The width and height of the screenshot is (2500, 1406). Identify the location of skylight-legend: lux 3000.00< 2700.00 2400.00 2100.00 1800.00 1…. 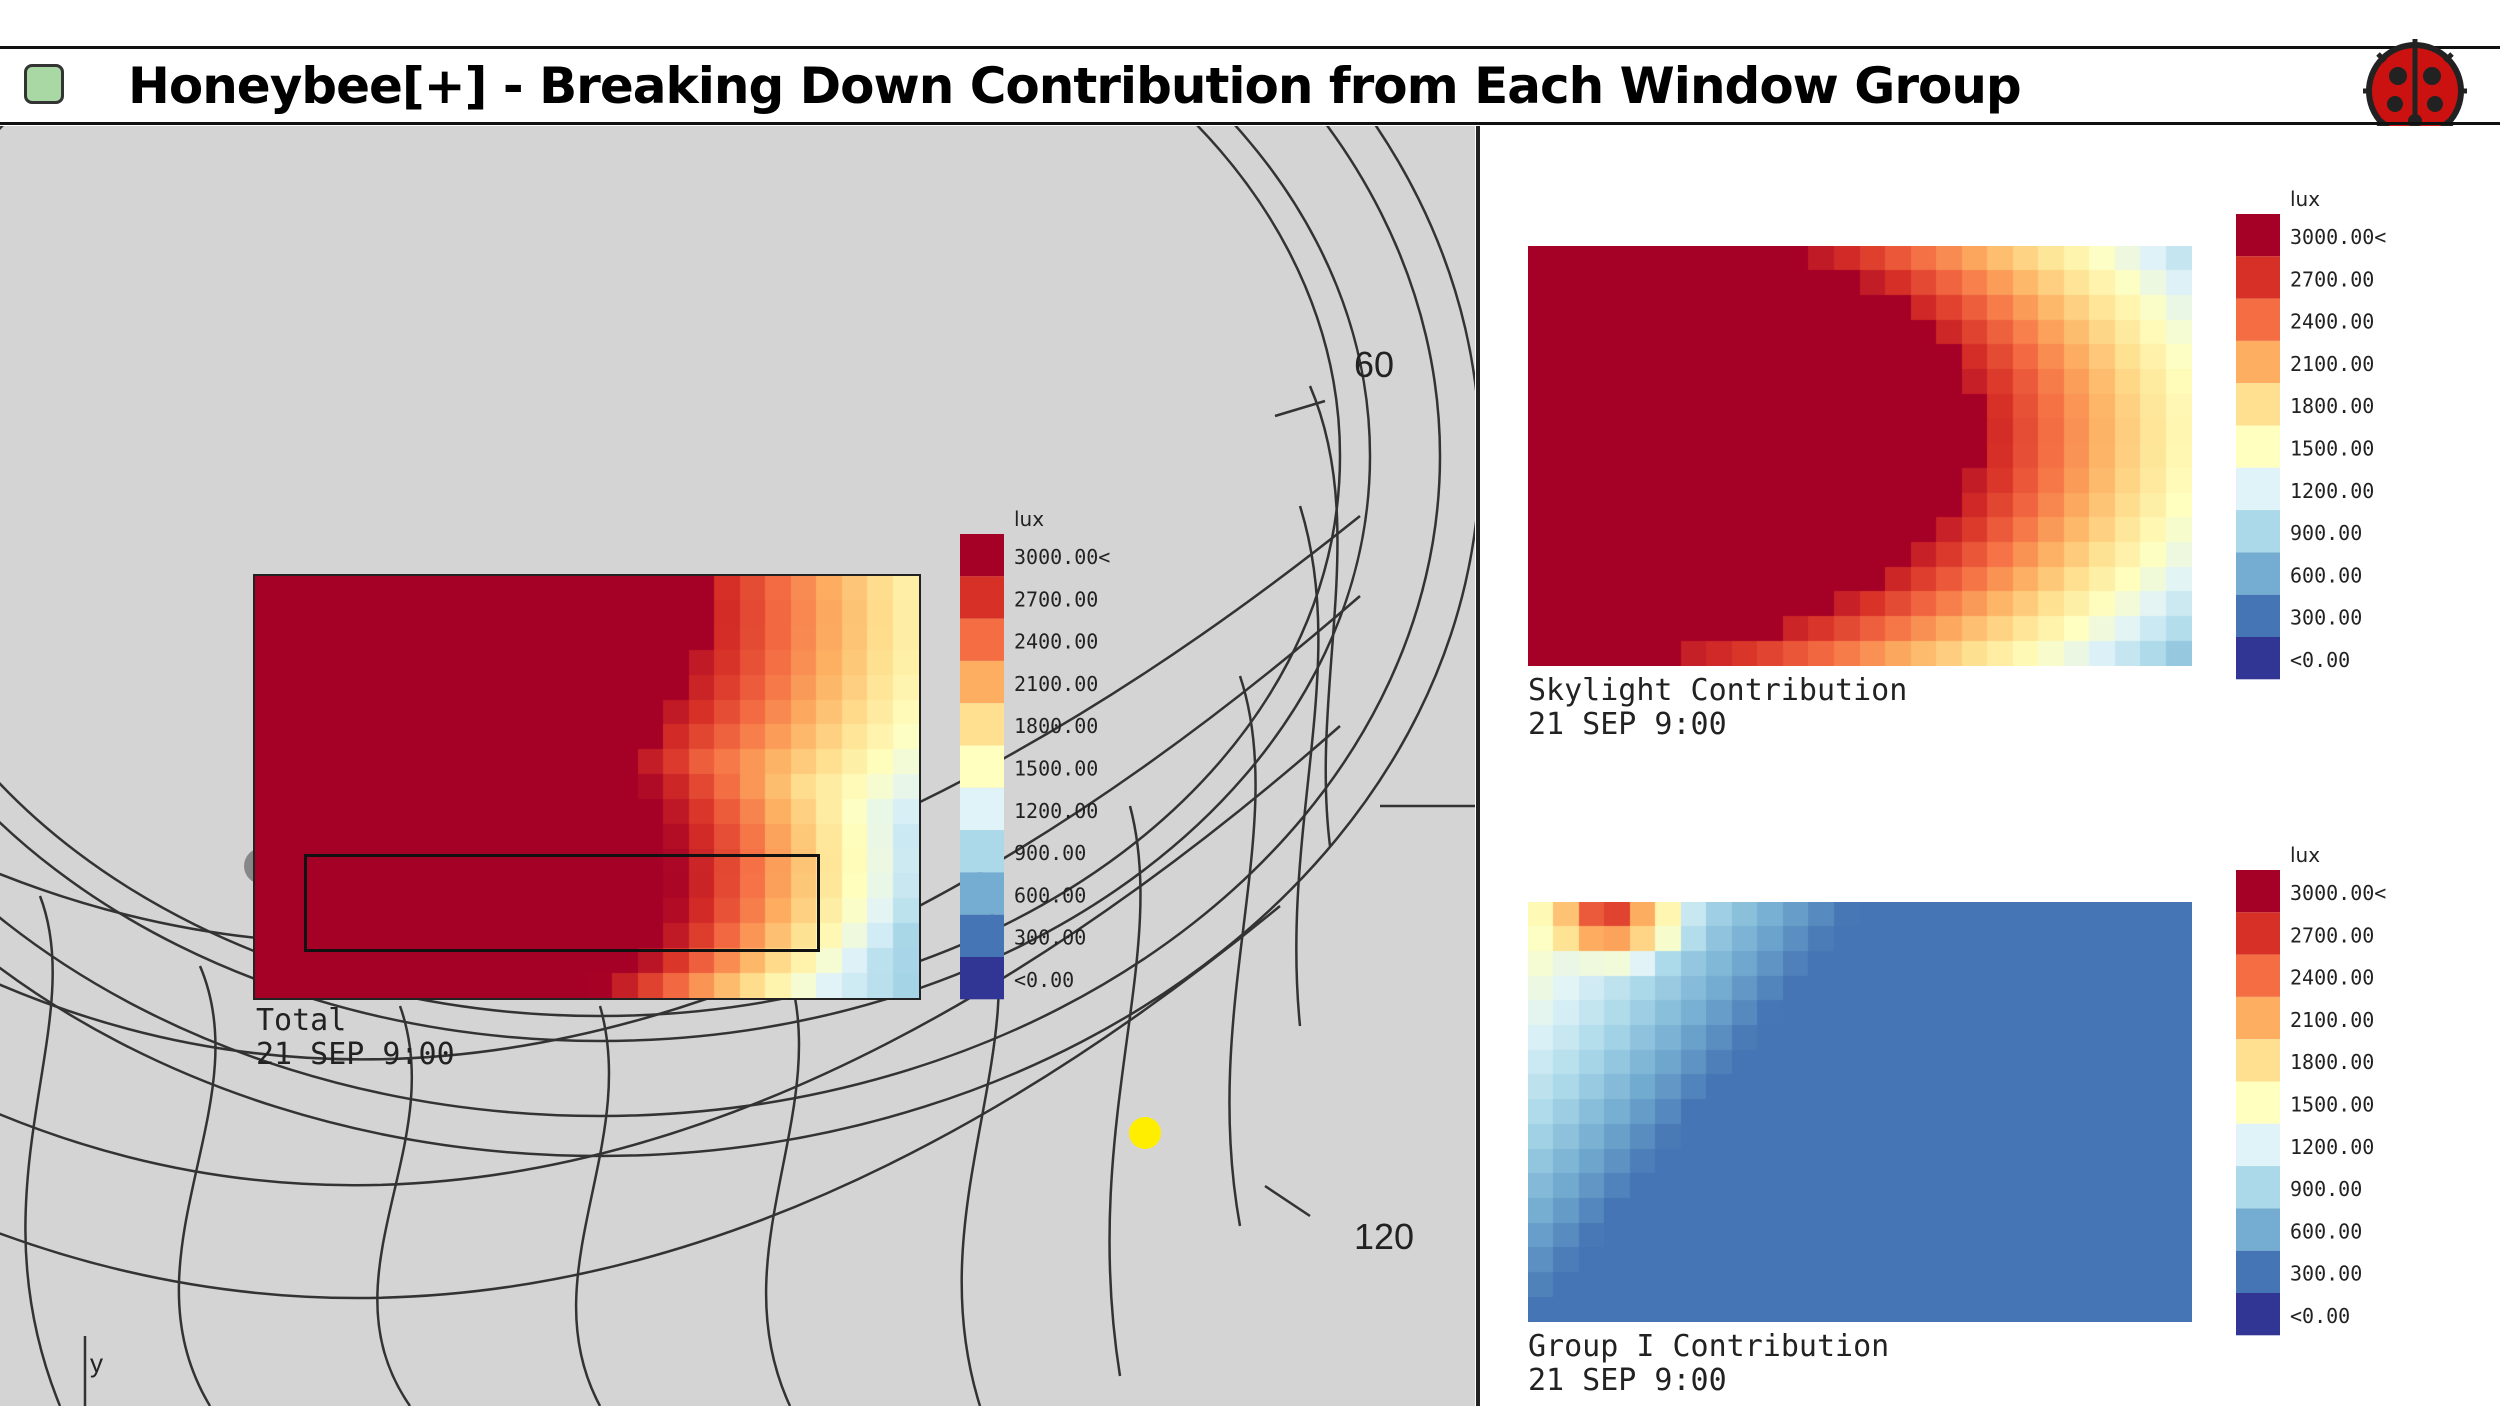
(2311, 433).